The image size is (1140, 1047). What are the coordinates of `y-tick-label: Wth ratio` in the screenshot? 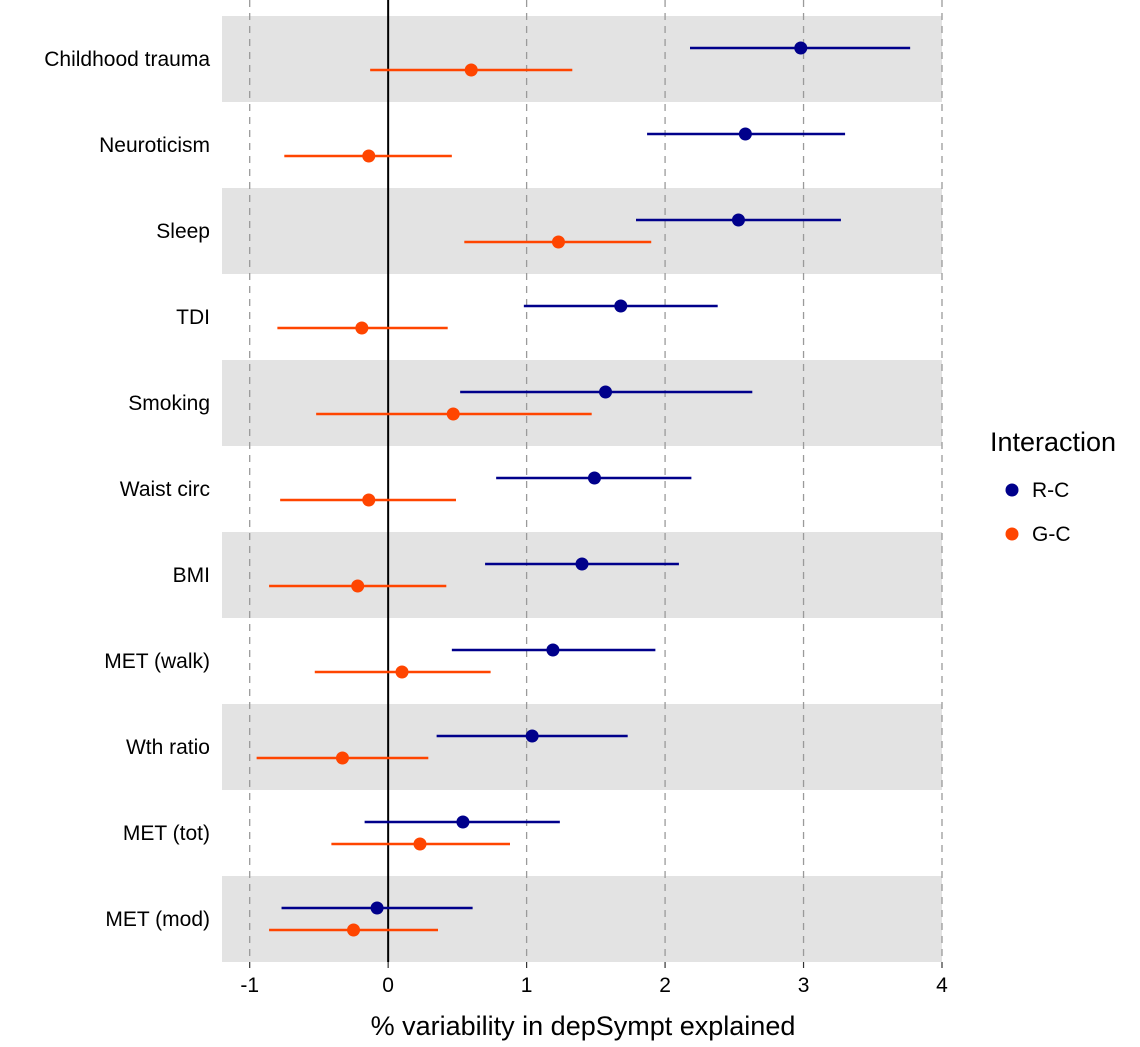 It's located at (168, 747).